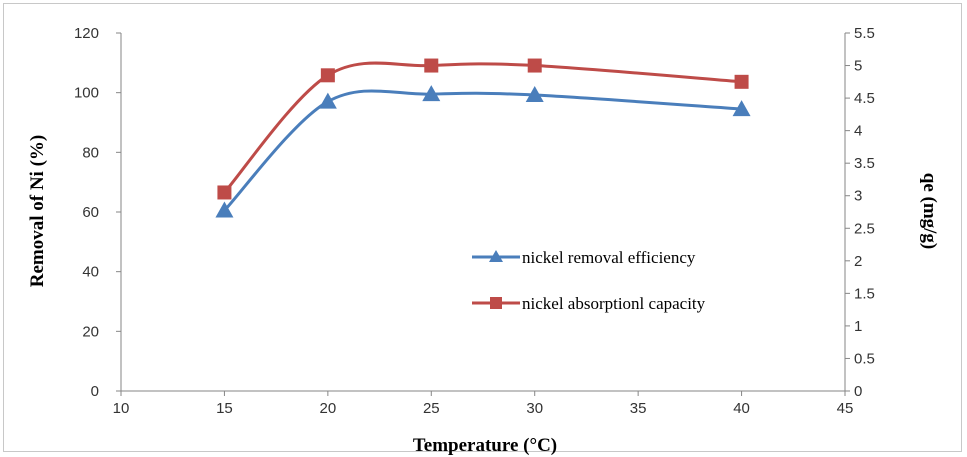 The height and width of the screenshot is (457, 967). Describe the element at coordinates (496, 256) in the screenshot. I see `legend-marker-triangle` at that location.